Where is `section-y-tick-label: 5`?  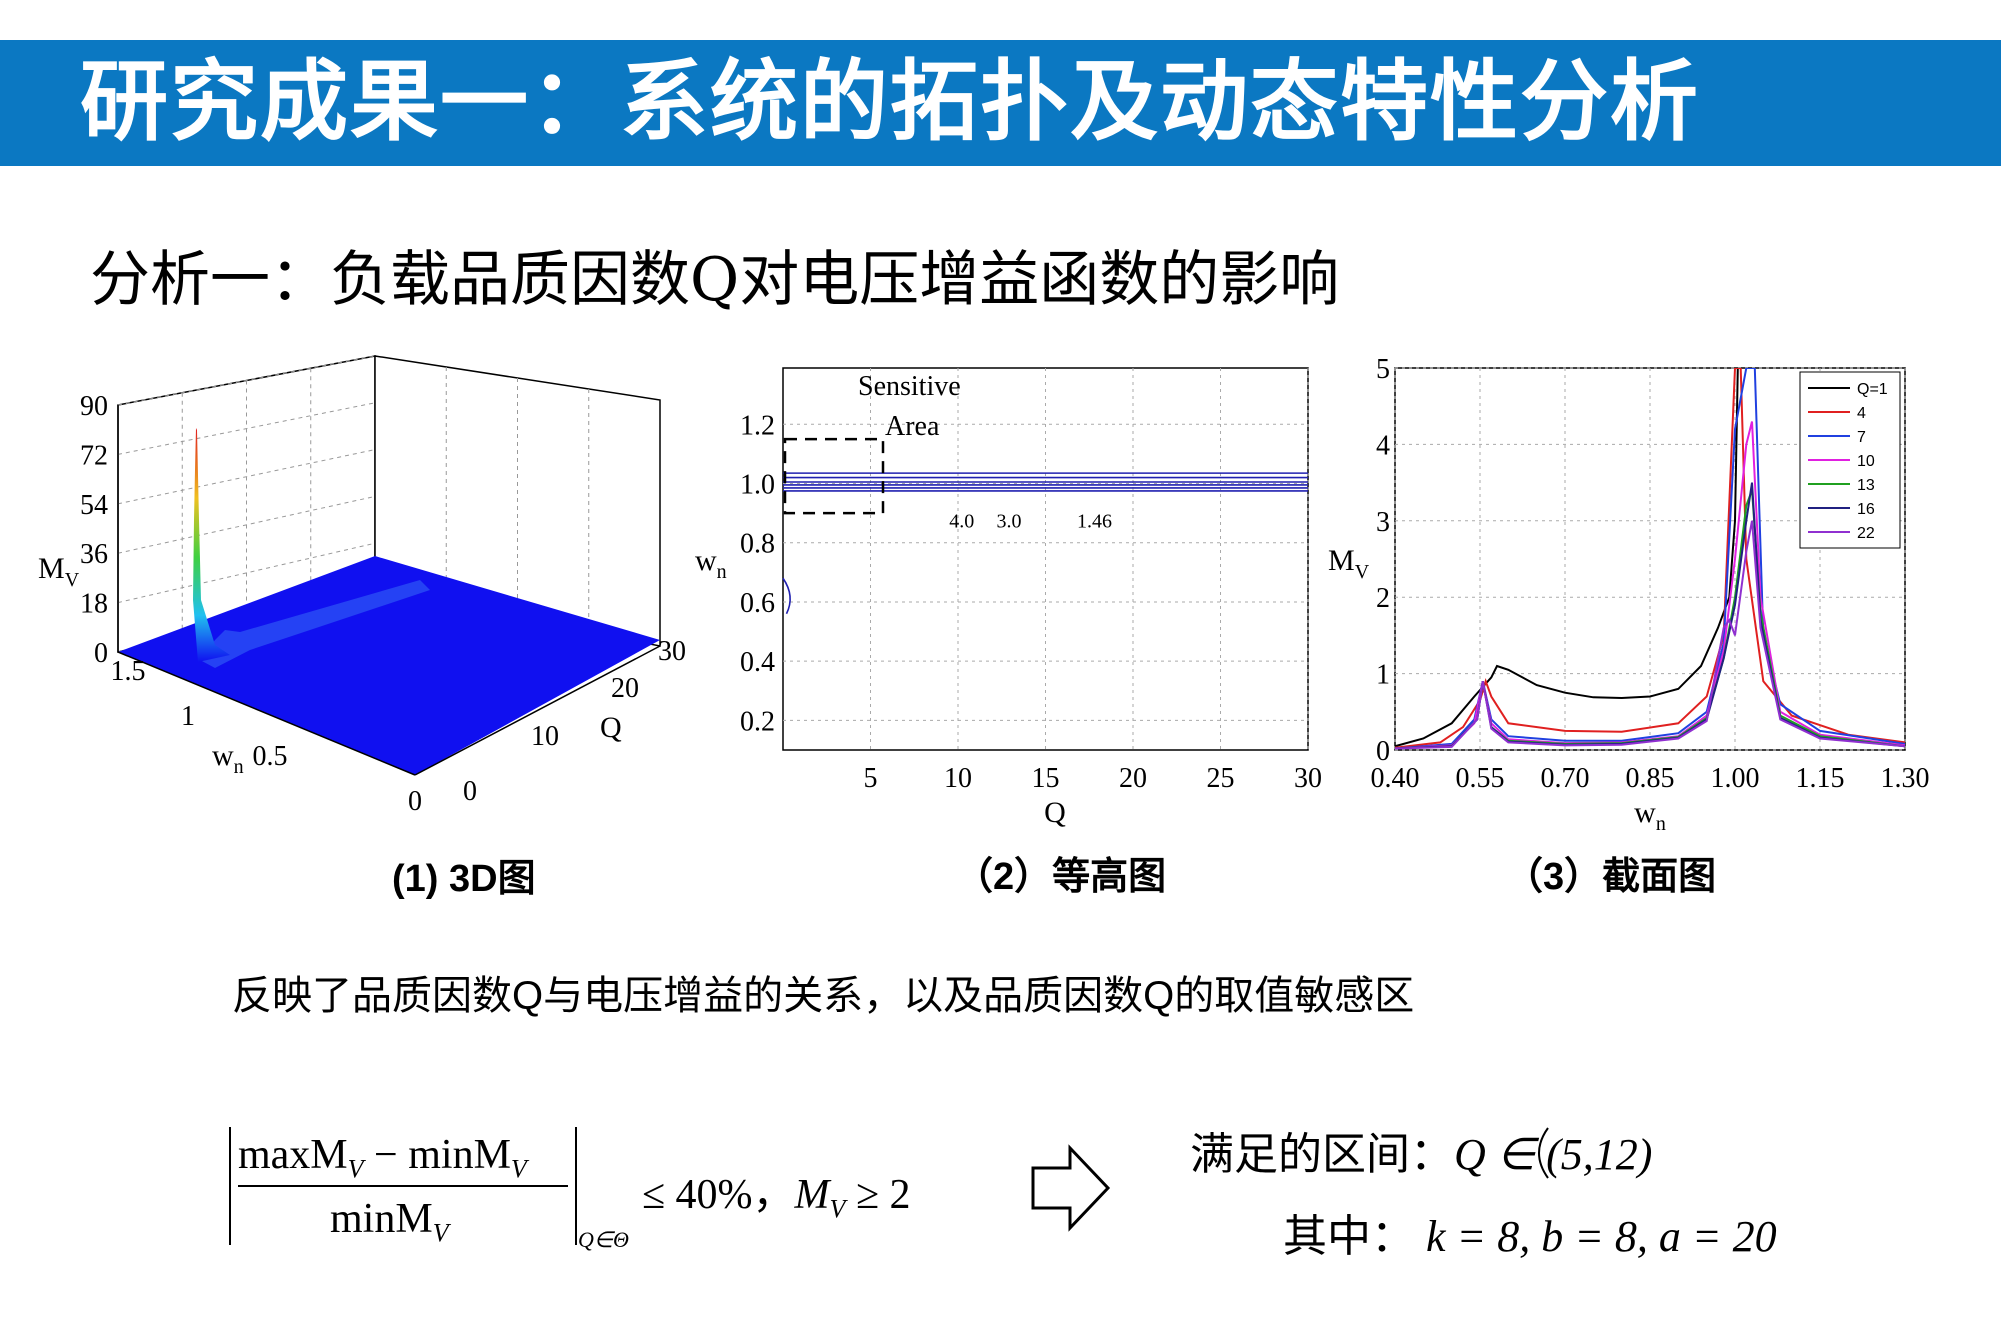 section-y-tick-label: 5 is located at coordinates (1383, 369).